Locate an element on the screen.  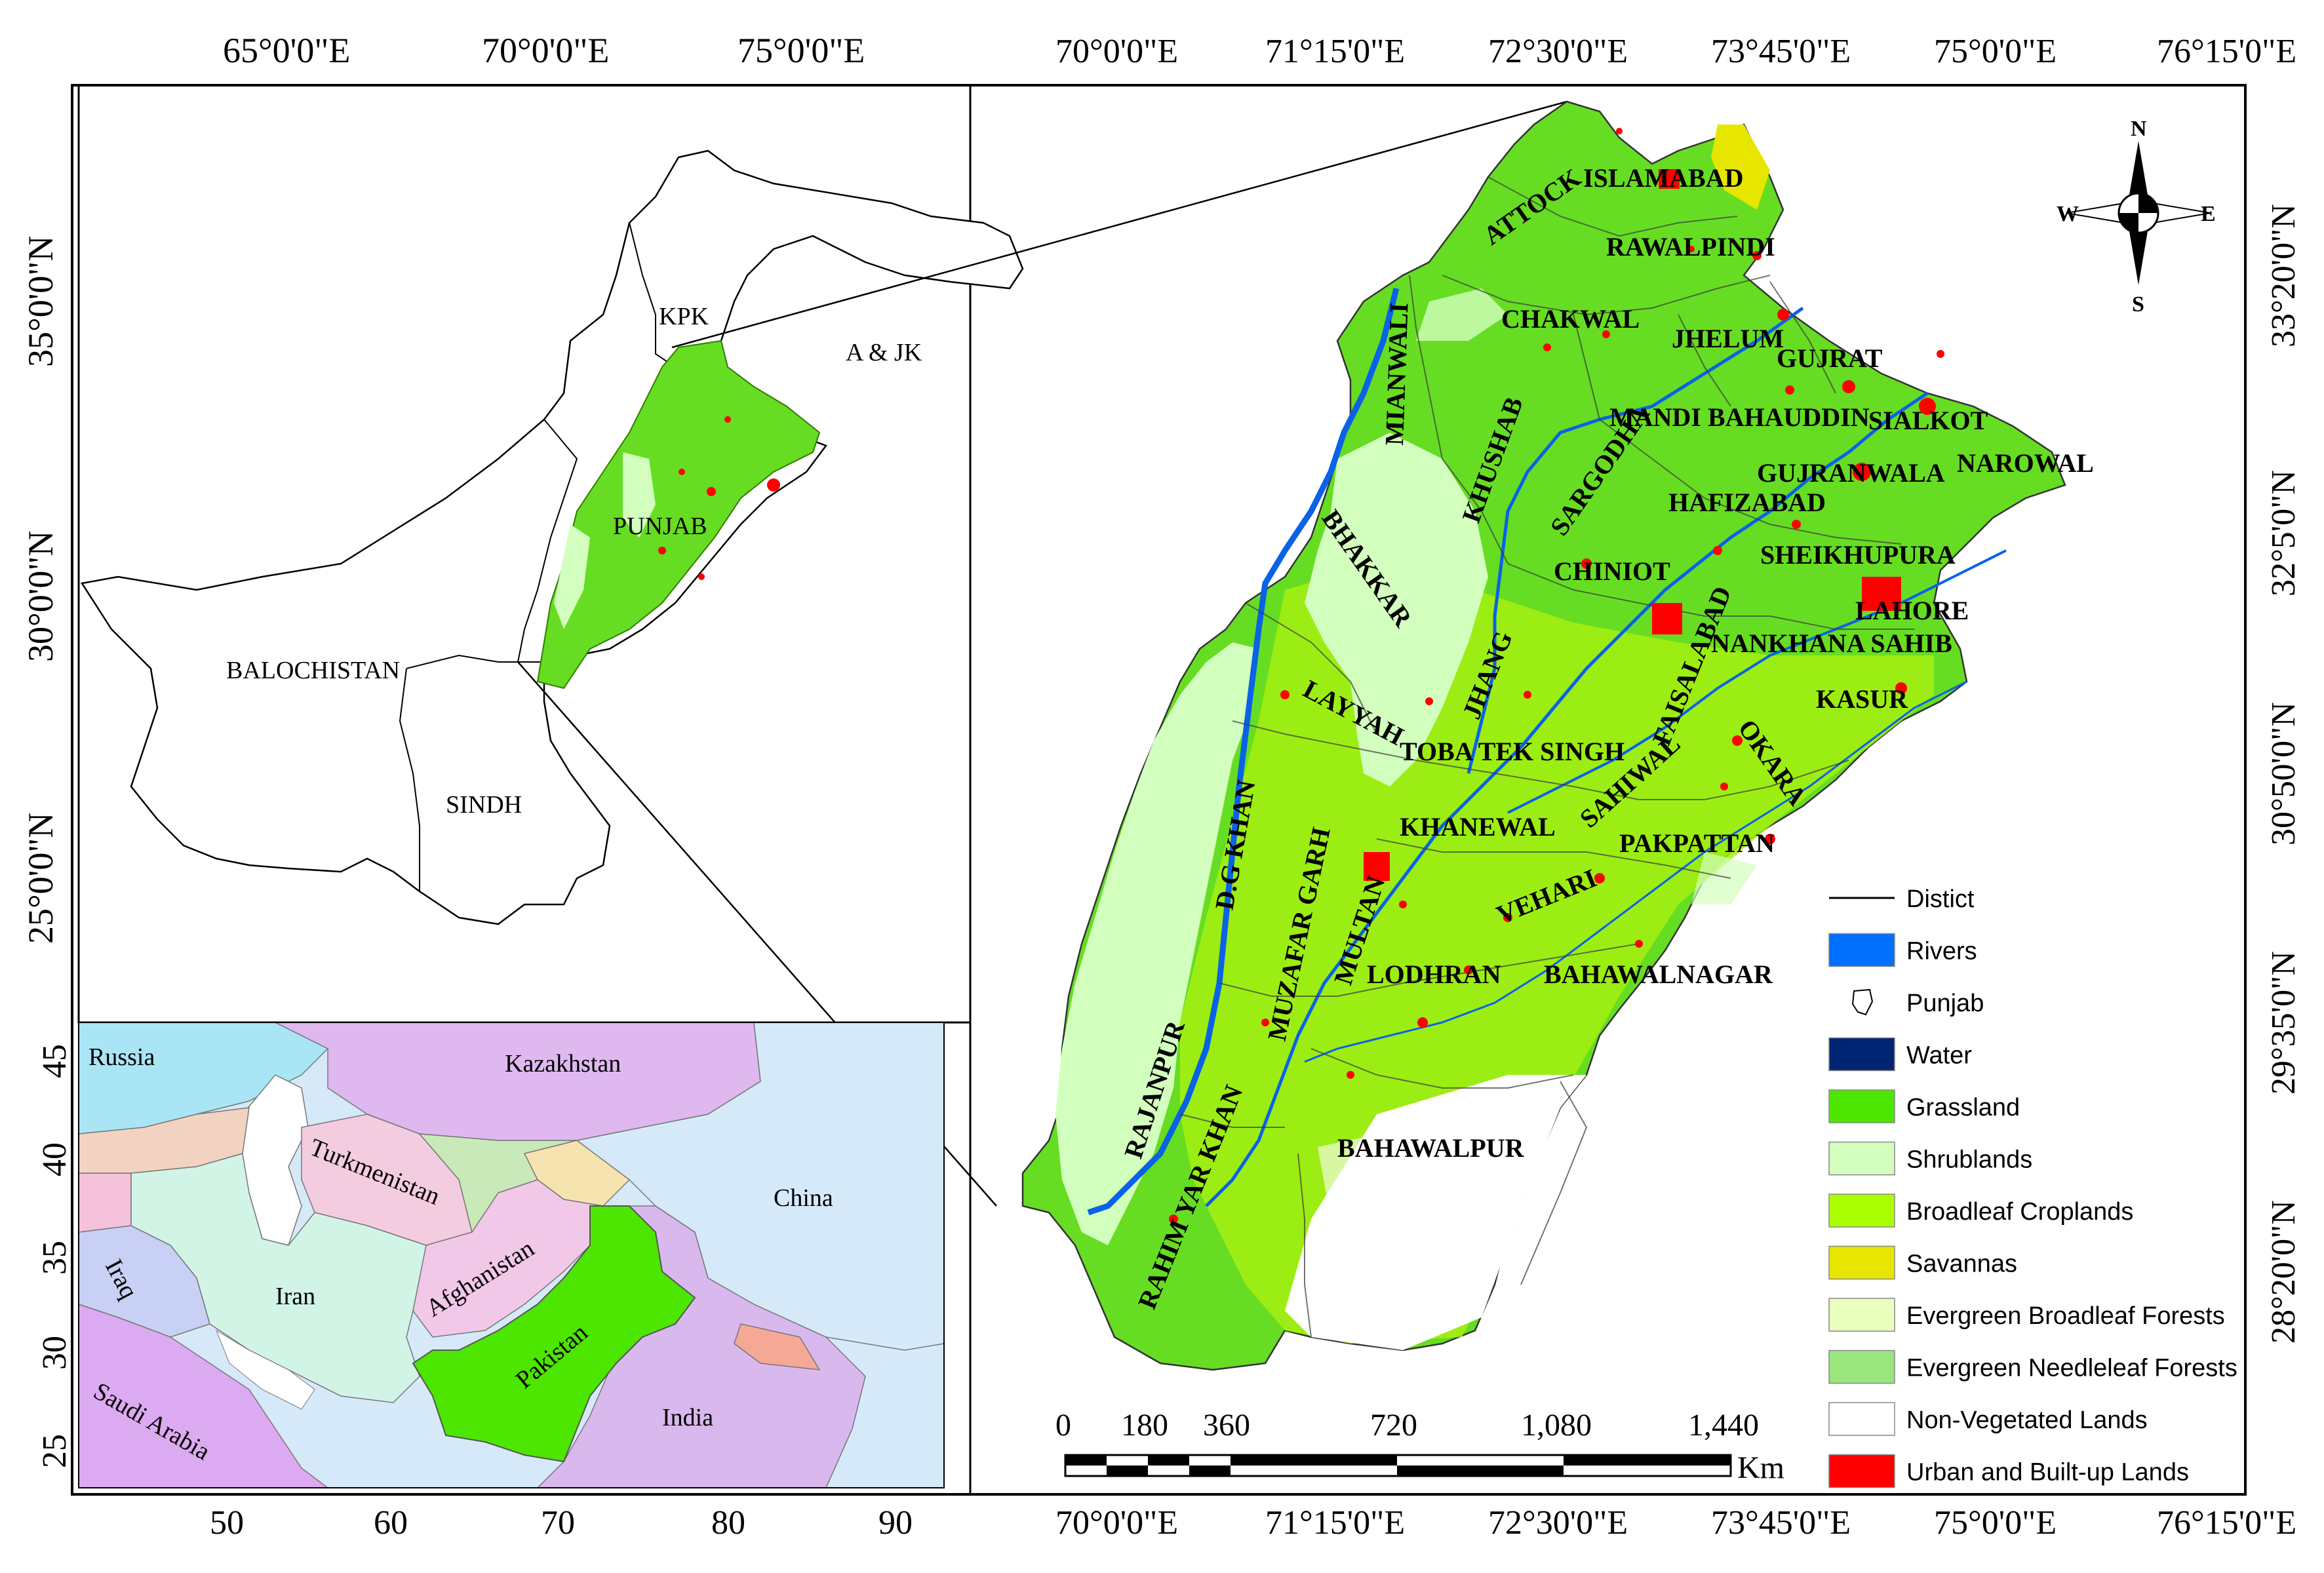
svg-text: 32°5'0"N is located at coordinates (2283, 533).